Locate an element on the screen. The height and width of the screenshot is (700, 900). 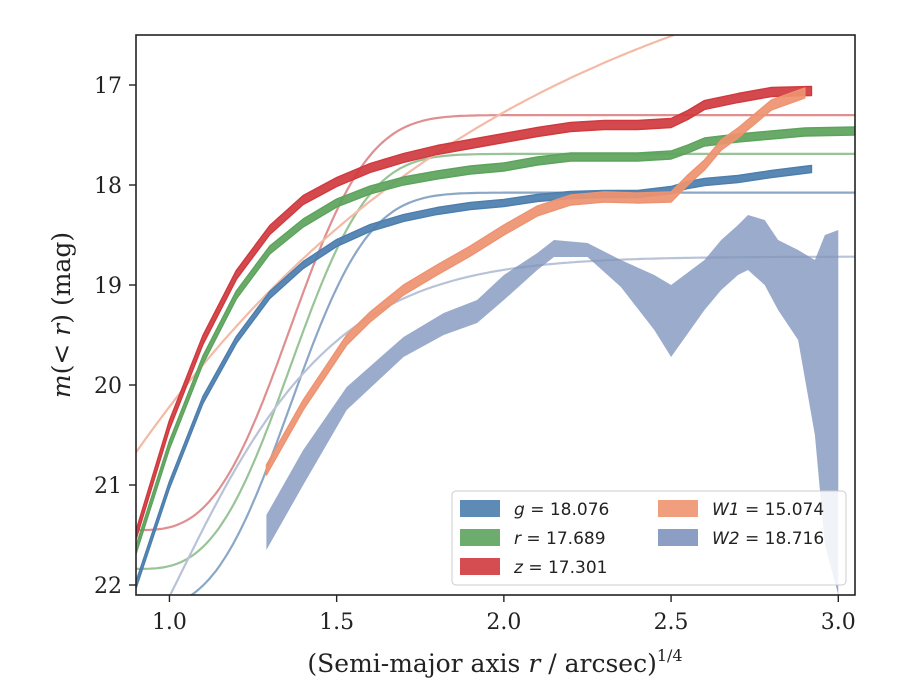
legend-label-z: z = 17.301 is located at coordinates (560, 568).